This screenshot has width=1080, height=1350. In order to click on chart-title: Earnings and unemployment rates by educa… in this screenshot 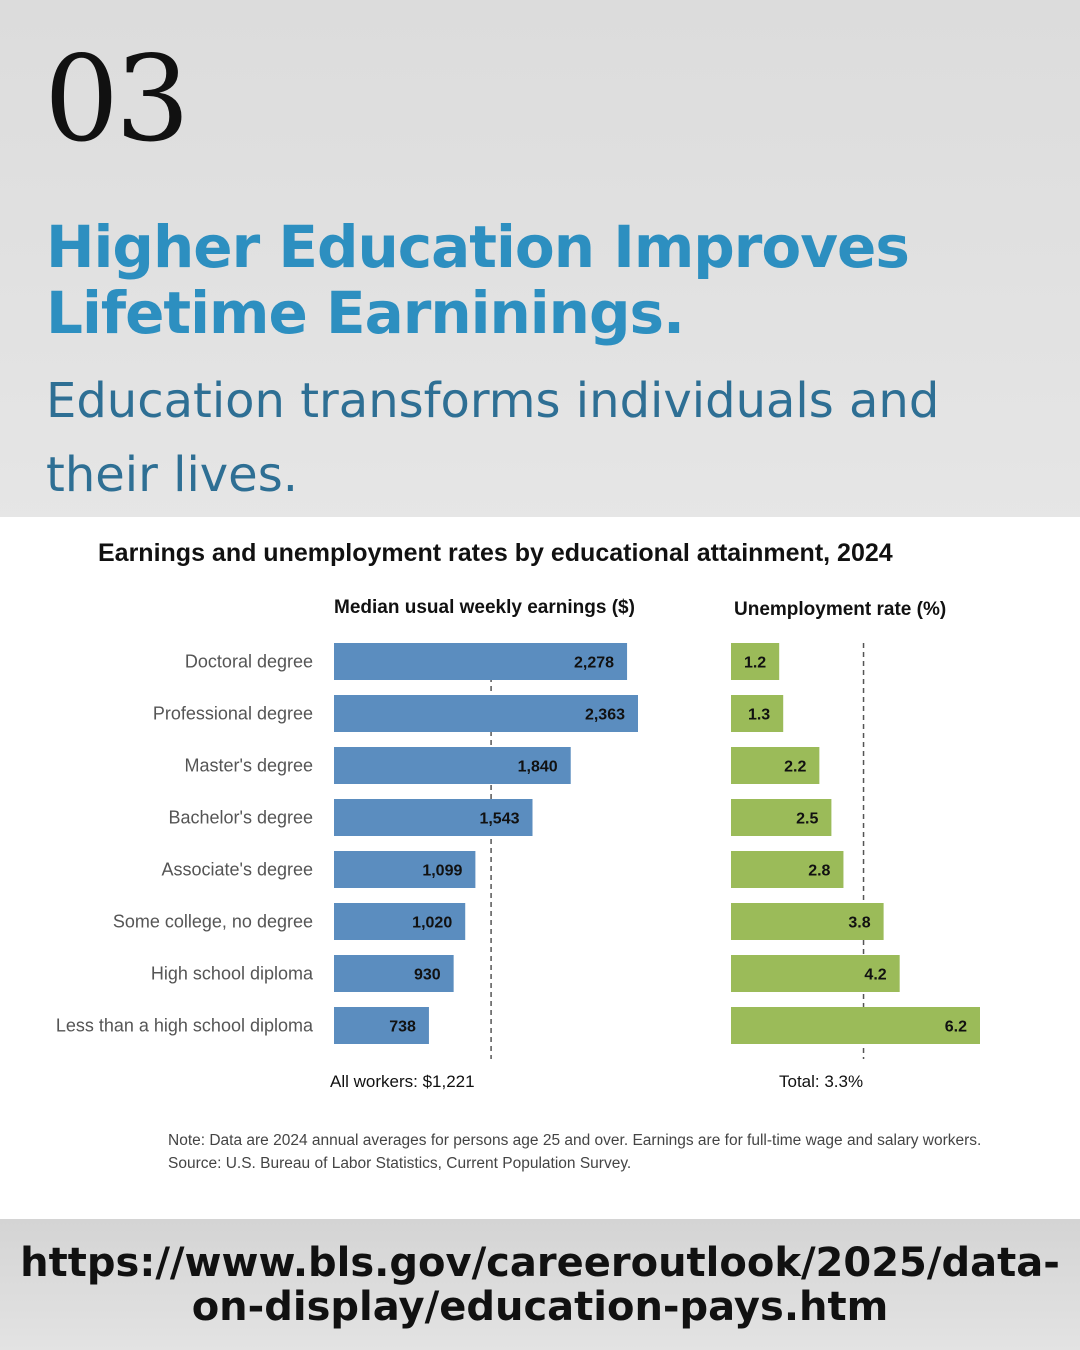, I will do `click(495, 553)`.